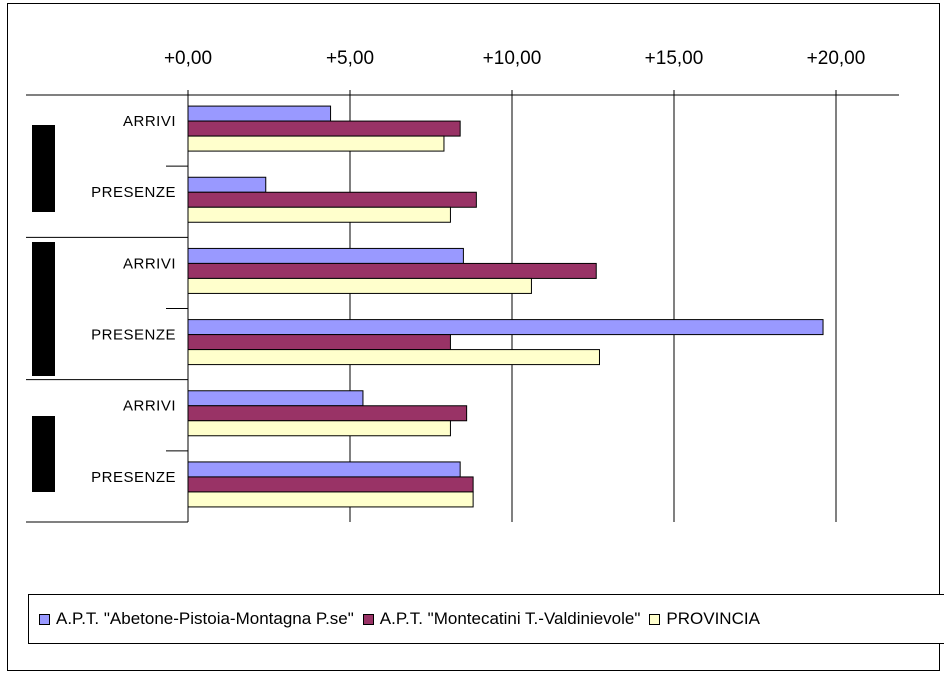 This screenshot has width=944, height=675. Describe the element at coordinates (505, 327) in the screenshot. I see `bar-series1-cat3` at that location.